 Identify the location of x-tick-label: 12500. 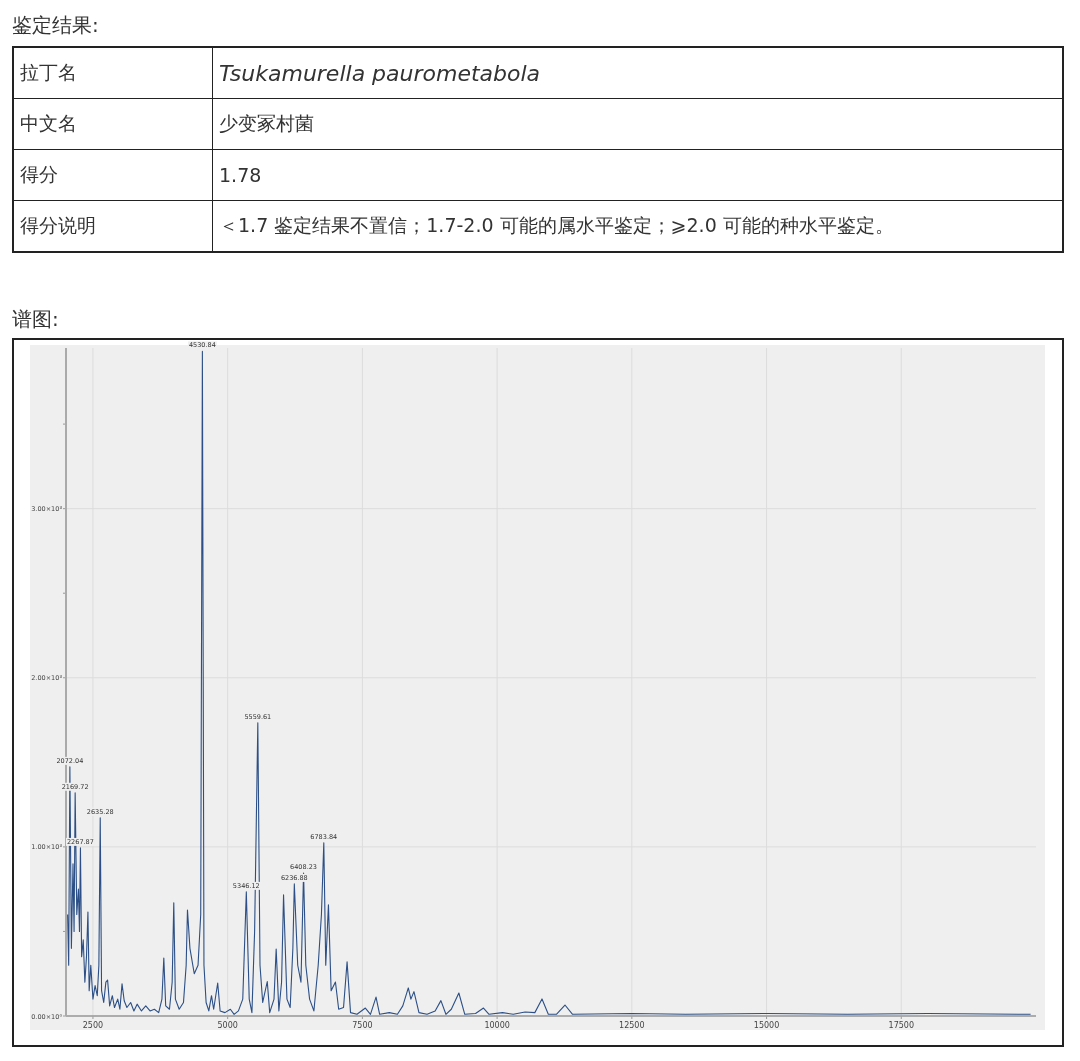
(632, 1025).